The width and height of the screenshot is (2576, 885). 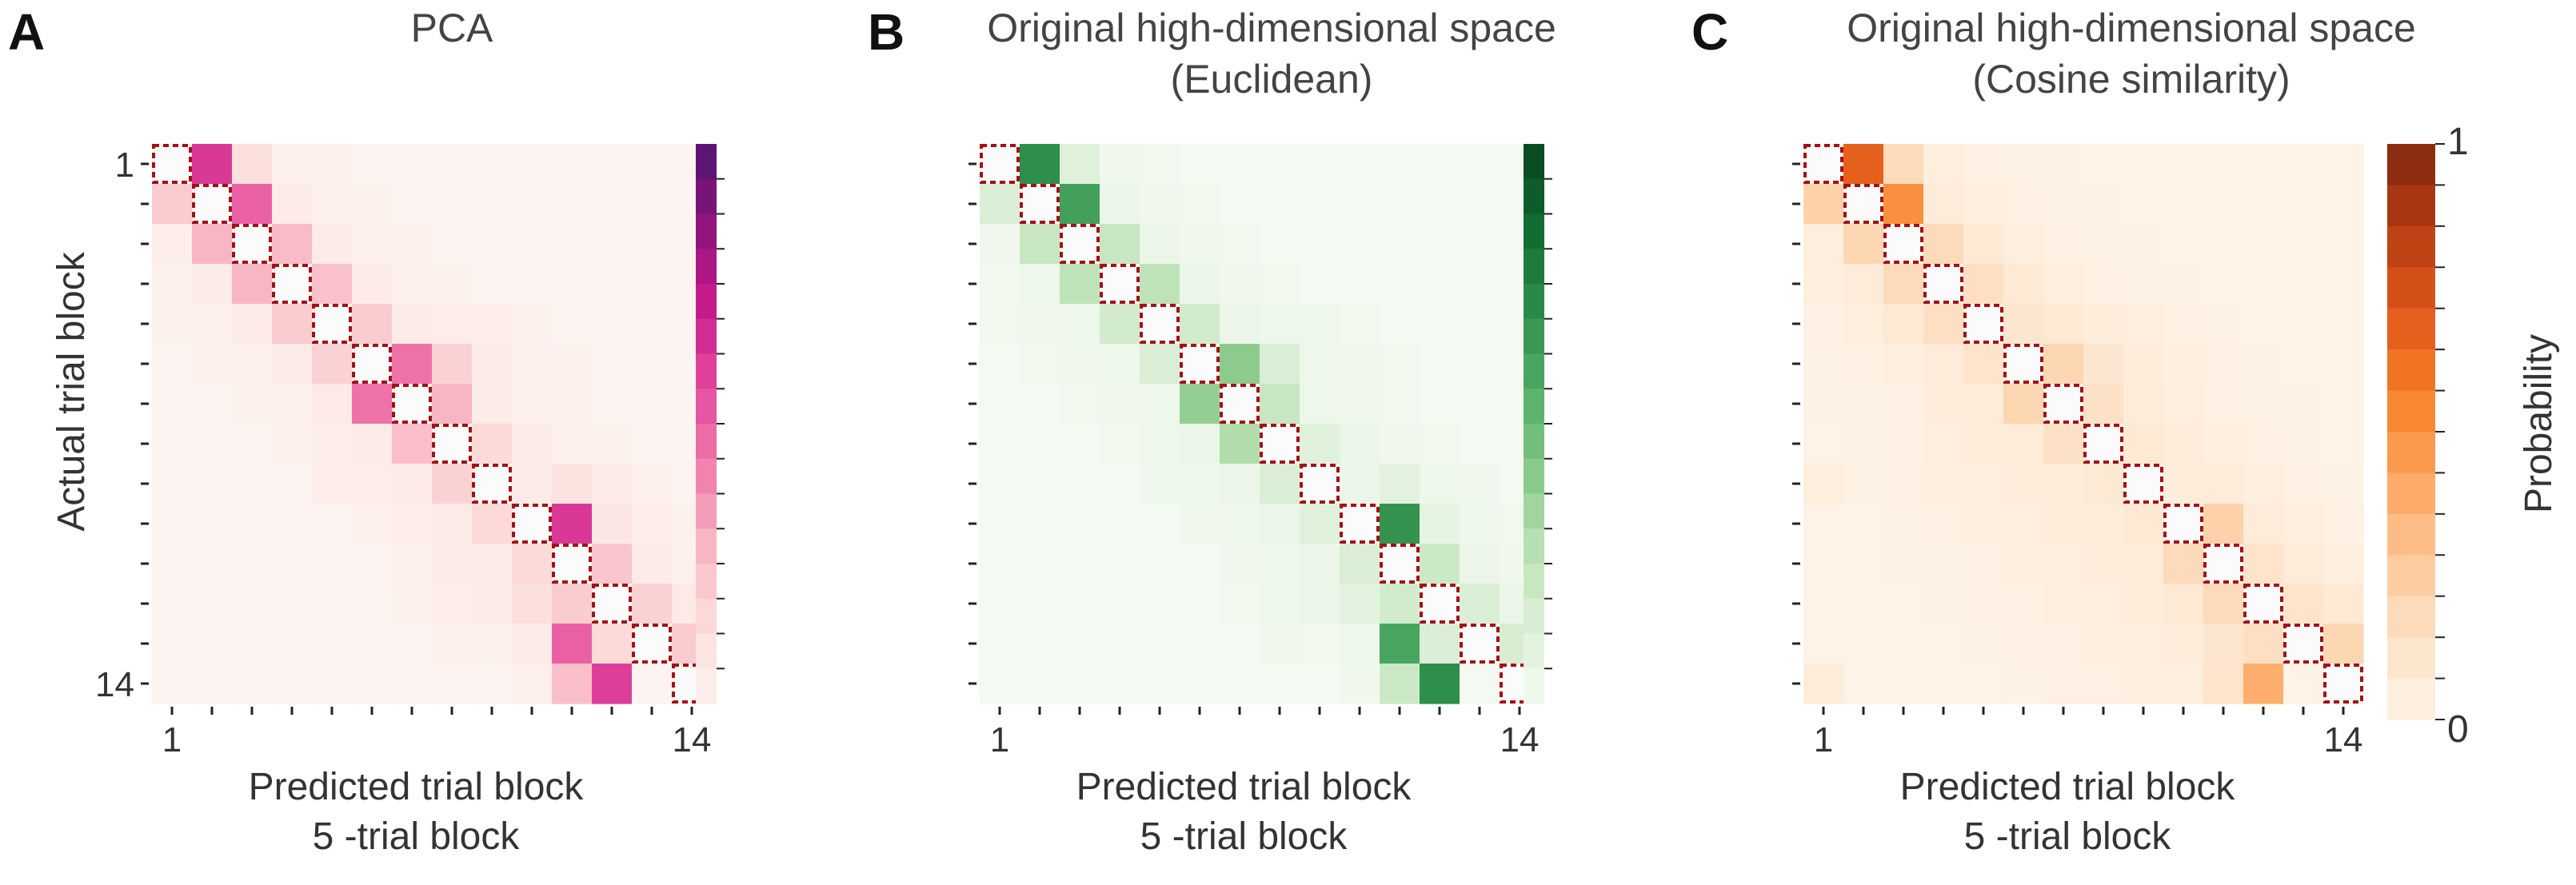 What do you see at coordinates (1520, 739) in the screenshot?
I see `x-tick-label: 14` at bounding box center [1520, 739].